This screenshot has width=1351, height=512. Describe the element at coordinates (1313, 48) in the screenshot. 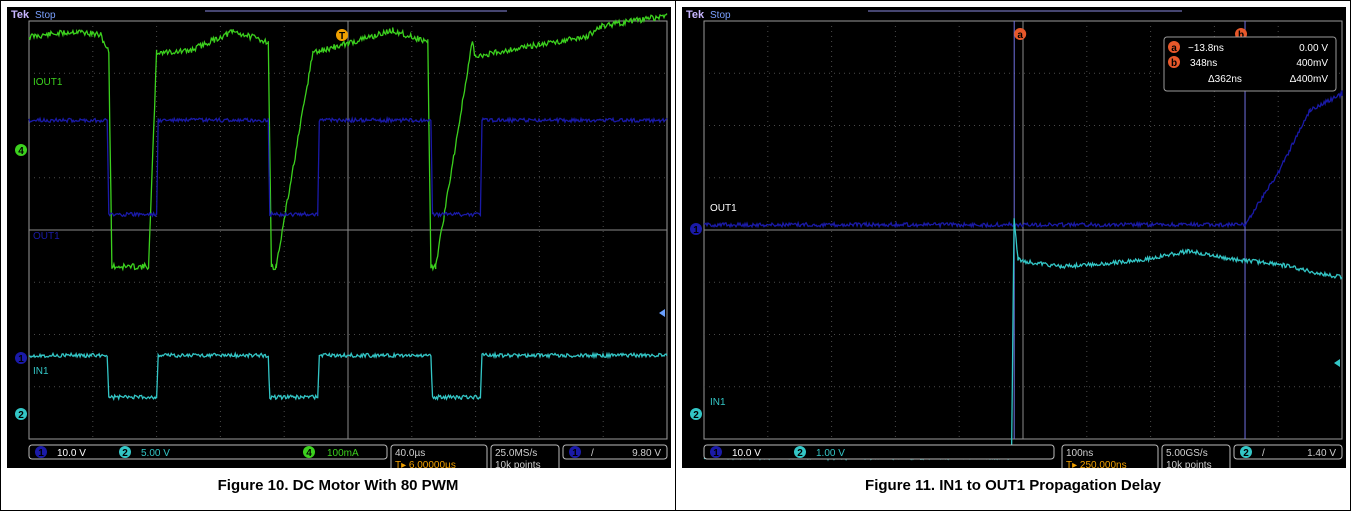

I see `readout-a-value: 0.00 V` at that location.